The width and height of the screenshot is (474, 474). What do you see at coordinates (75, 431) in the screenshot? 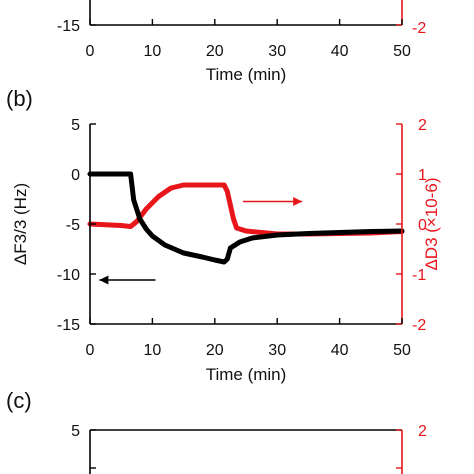
I see `panel-c-left-tick-label: 5` at bounding box center [75, 431].